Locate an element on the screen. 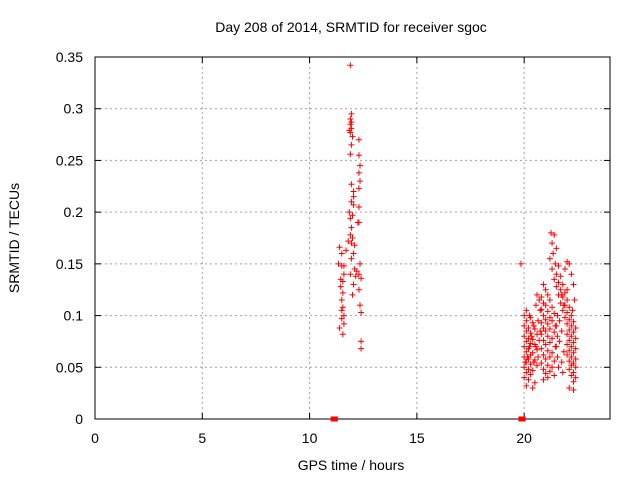 The image size is (640, 480). x-tick-label: 0 is located at coordinates (95, 438).